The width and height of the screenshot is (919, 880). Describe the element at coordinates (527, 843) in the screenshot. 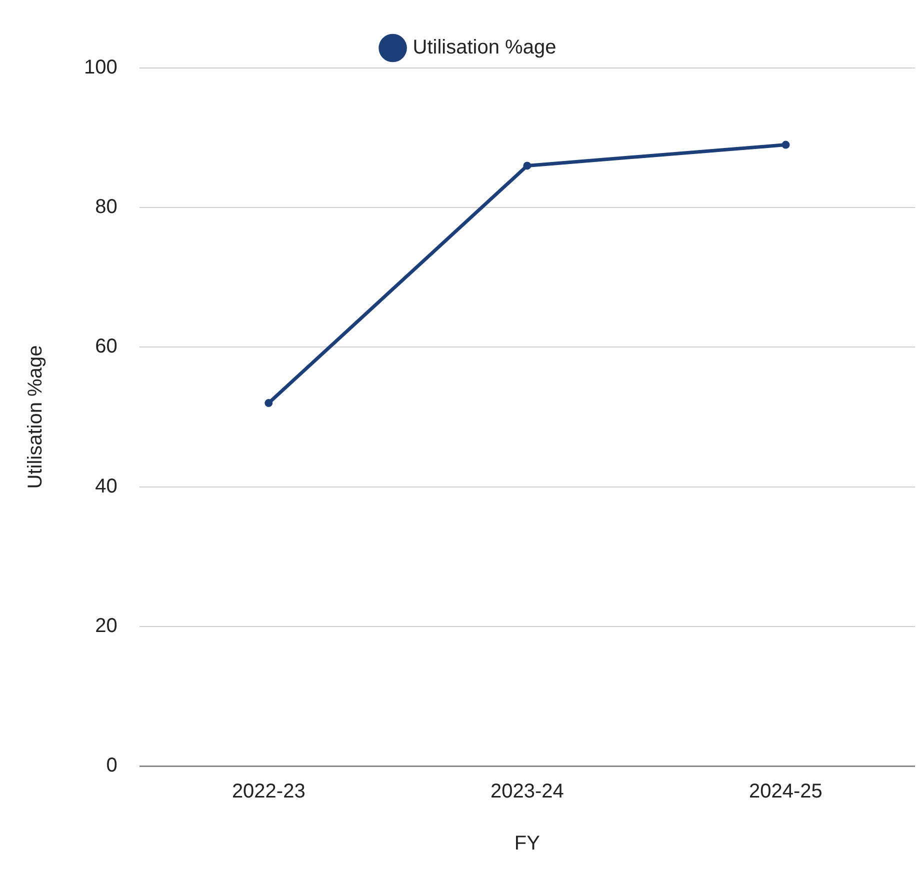

I see `x-axis-title: FY` at that location.